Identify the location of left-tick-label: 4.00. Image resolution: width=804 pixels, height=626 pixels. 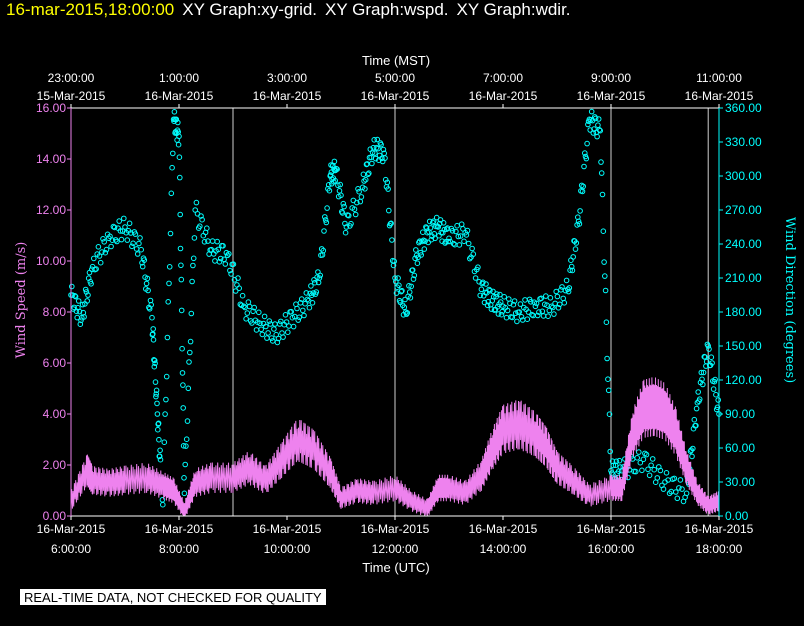
(55, 414).